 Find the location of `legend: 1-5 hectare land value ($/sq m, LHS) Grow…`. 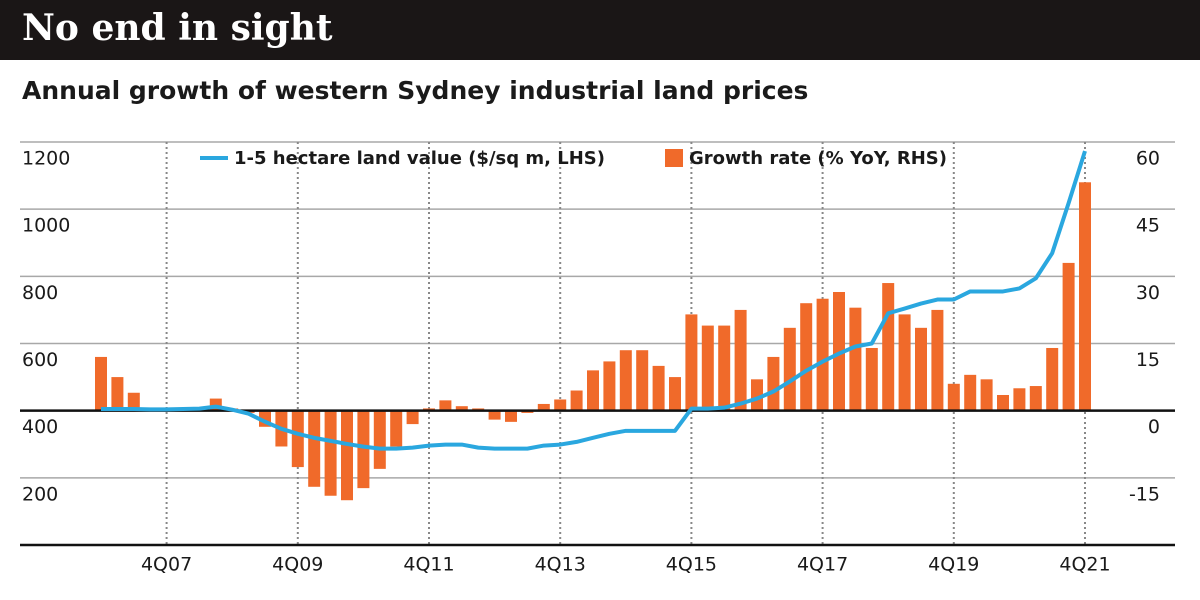

legend: 1-5 hectare land value ($/sq m, LHS) Grow… is located at coordinates (573, 158).